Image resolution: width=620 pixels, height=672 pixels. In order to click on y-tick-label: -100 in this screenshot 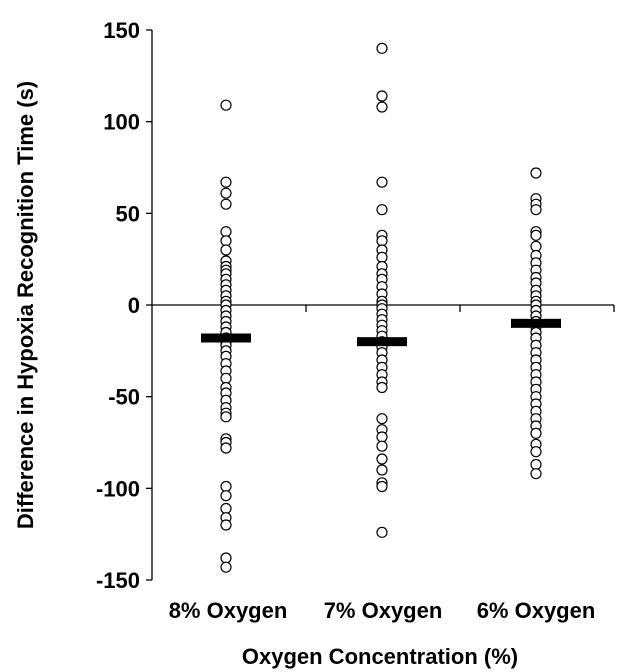, I will do `click(118, 488)`.